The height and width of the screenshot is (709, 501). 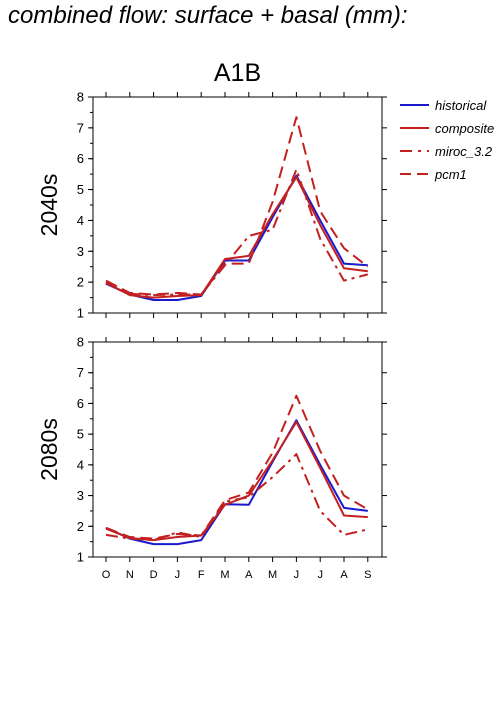 What do you see at coordinates (464, 128) in the screenshot?
I see `legend-label: composite` at bounding box center [464, 128].